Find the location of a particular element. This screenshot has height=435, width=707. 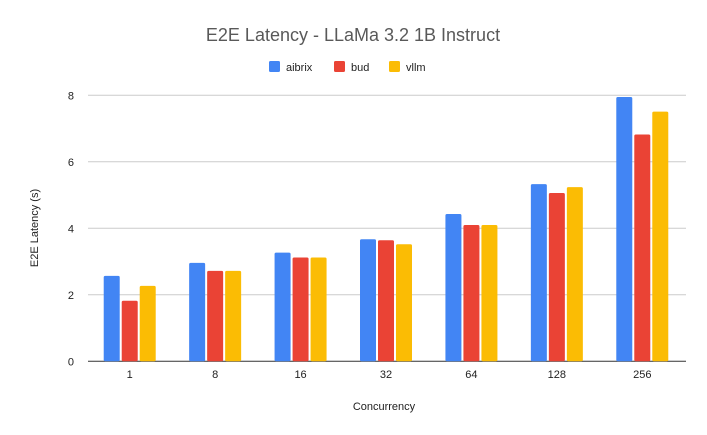

y-tick-label: 6 is located at coordinates (71, 163).